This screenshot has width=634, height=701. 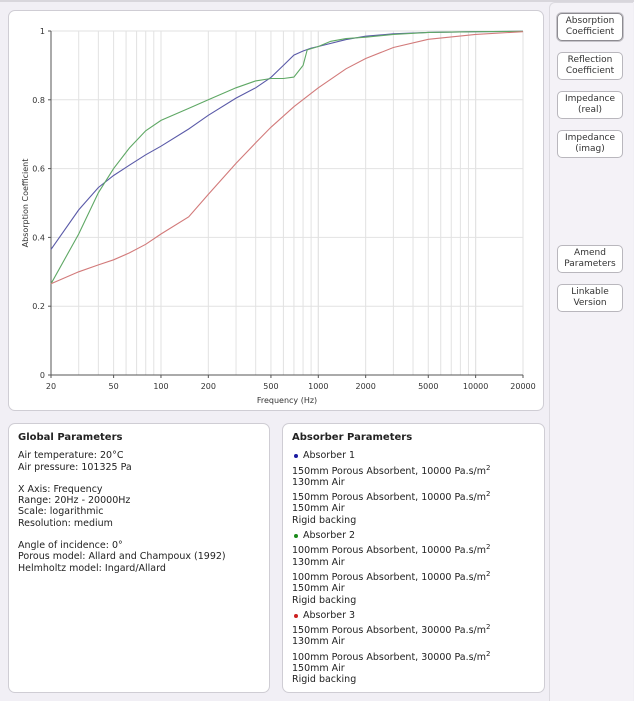 I want to click on side-button-amend-parameters: Amend Parameters, so click(x=590, y=259).